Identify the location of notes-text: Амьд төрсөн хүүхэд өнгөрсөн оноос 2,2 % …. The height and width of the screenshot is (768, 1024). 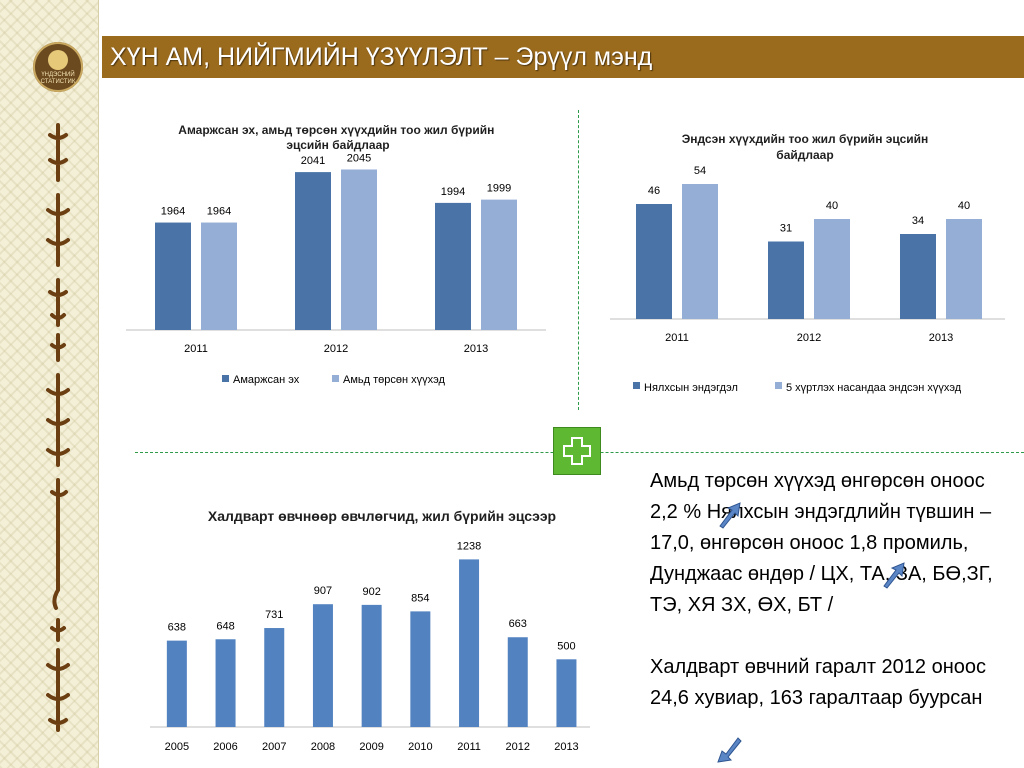
(830, 590).